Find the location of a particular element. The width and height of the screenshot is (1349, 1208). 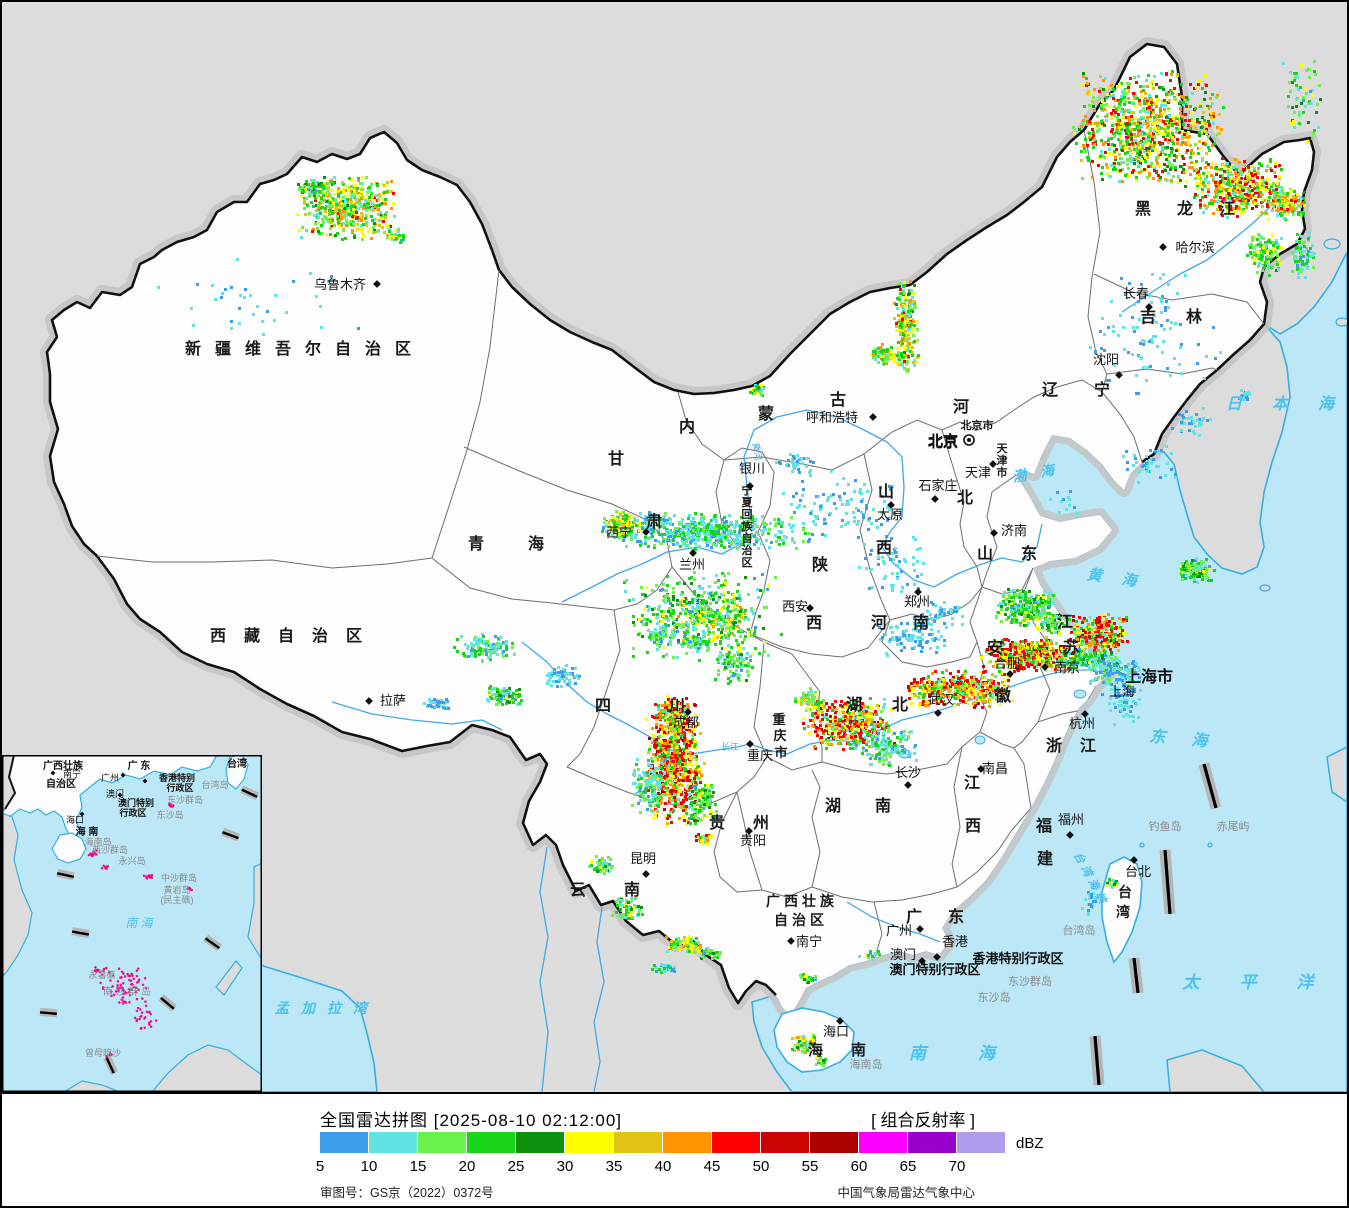

province-label-自治区: 自治区 is located at coordinates (801, 920).